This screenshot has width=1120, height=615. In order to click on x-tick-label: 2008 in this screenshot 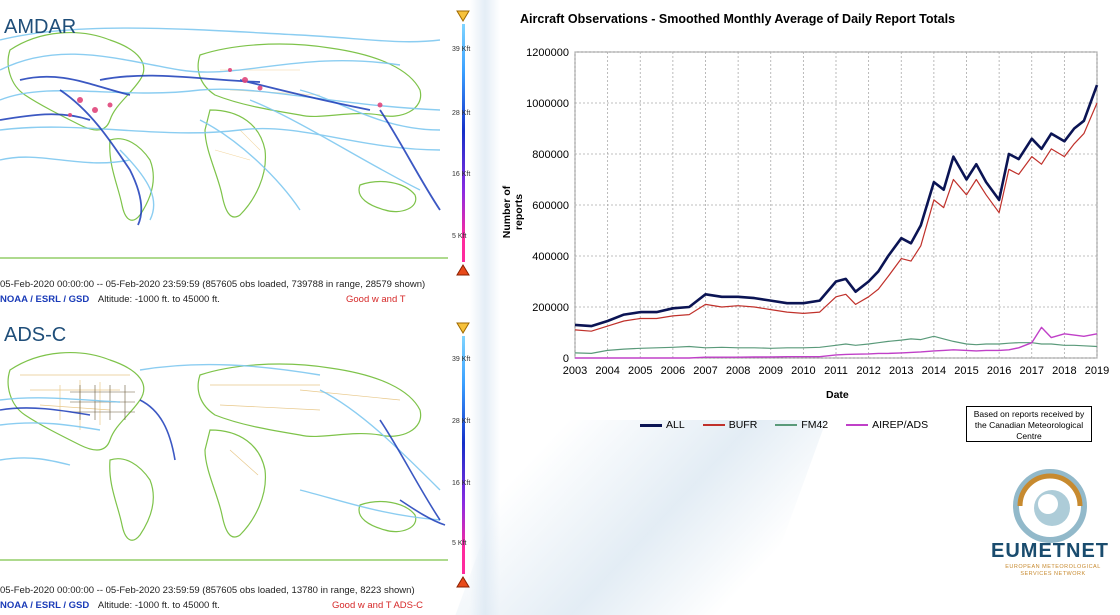, I will do `click(738, 371)`.